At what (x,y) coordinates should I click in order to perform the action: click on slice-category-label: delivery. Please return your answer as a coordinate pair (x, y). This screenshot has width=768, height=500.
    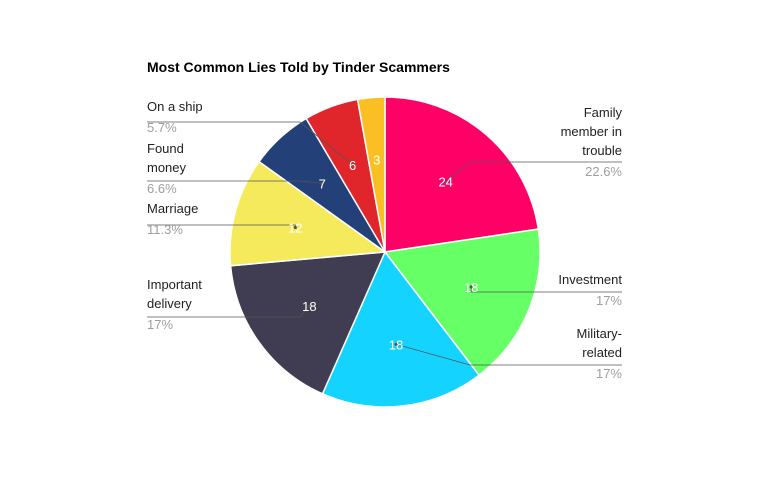
    Looking at the image, I should click on (169, 303).